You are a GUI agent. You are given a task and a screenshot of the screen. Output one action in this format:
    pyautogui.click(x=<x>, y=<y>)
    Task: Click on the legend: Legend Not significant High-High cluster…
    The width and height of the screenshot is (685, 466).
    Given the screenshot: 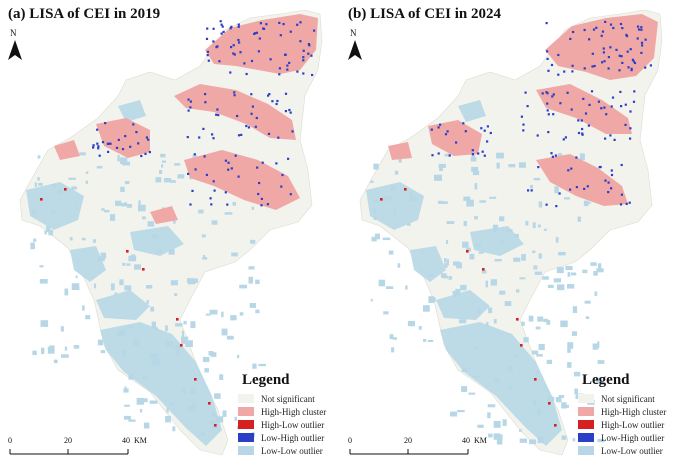 What is the action you would take?
    pyautogui.click(x=290, y=414)
    